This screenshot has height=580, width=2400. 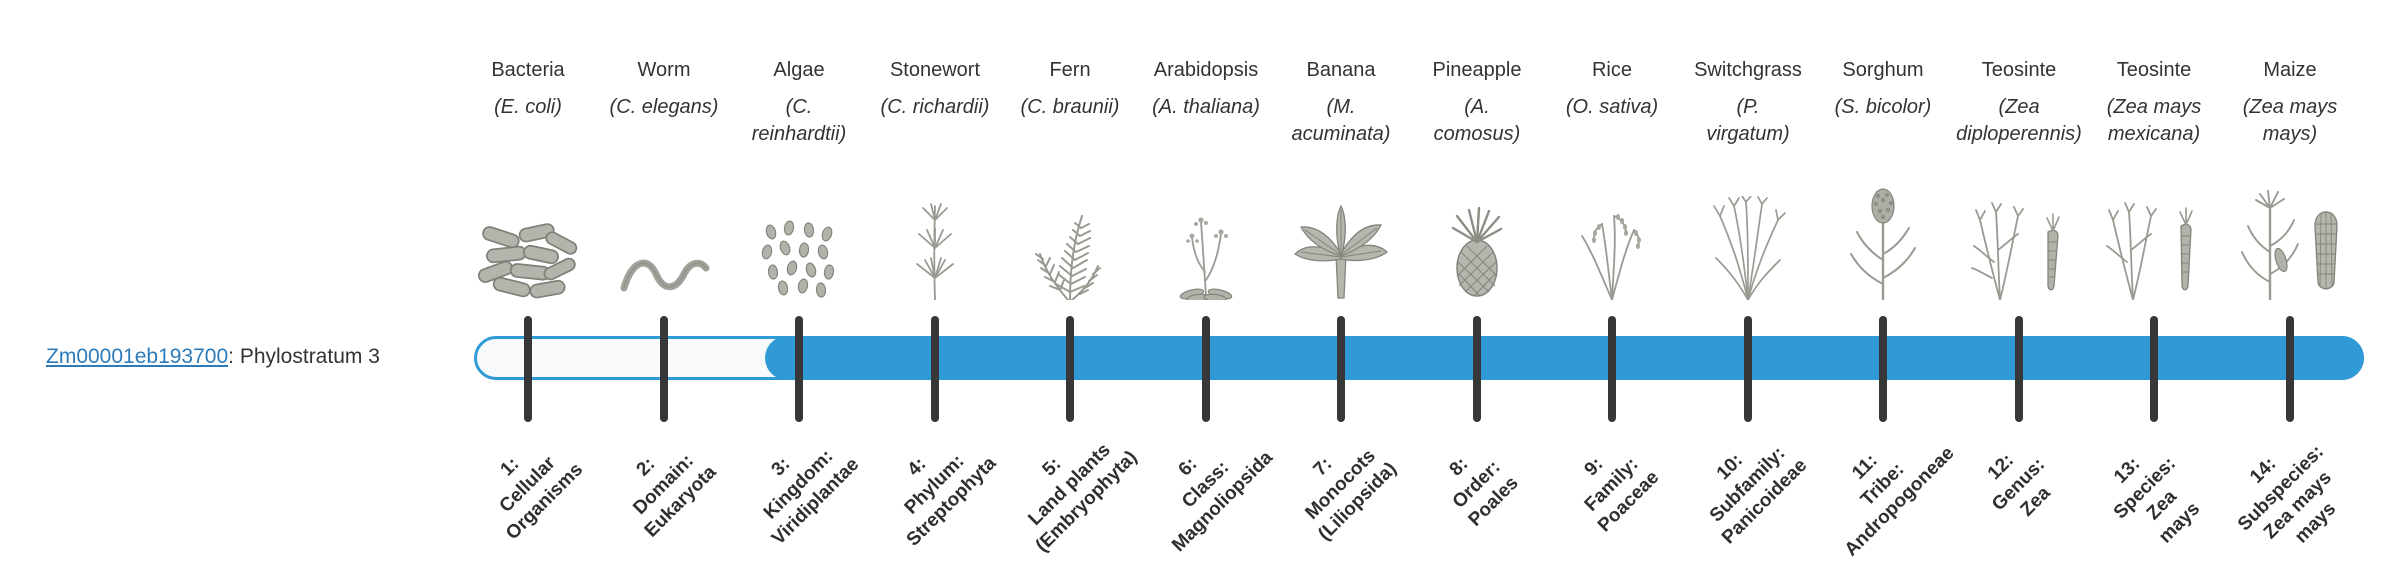 What do you see at coordinates (304, 356) in the screenshot?
I see `gene-phylostratum-text: : Phylostratum 3` at bounding box center [304, 356].